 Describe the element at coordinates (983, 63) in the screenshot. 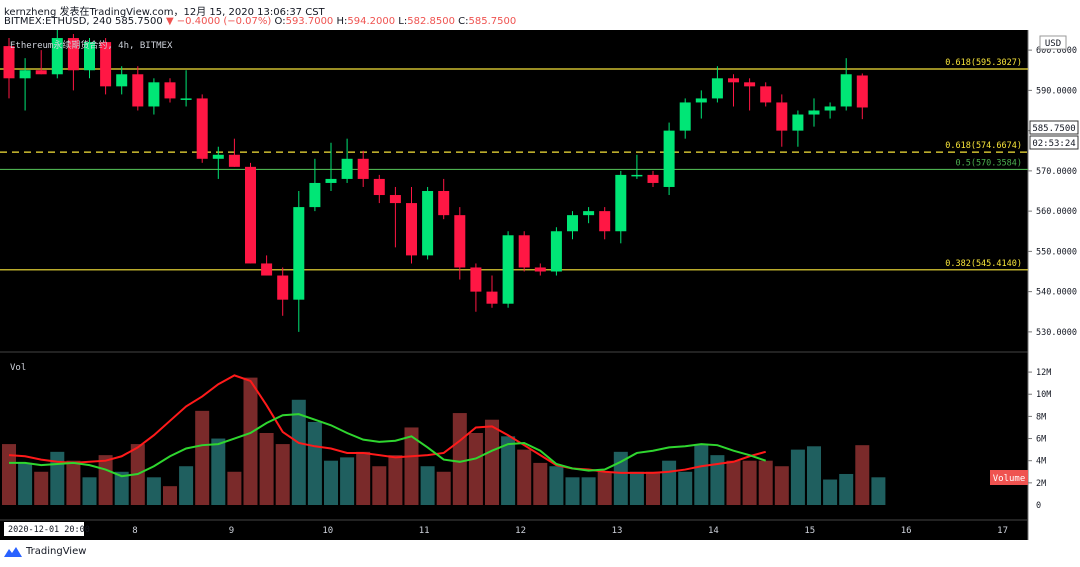

I see `fib-label: 0.618(595.3027)` at that location.